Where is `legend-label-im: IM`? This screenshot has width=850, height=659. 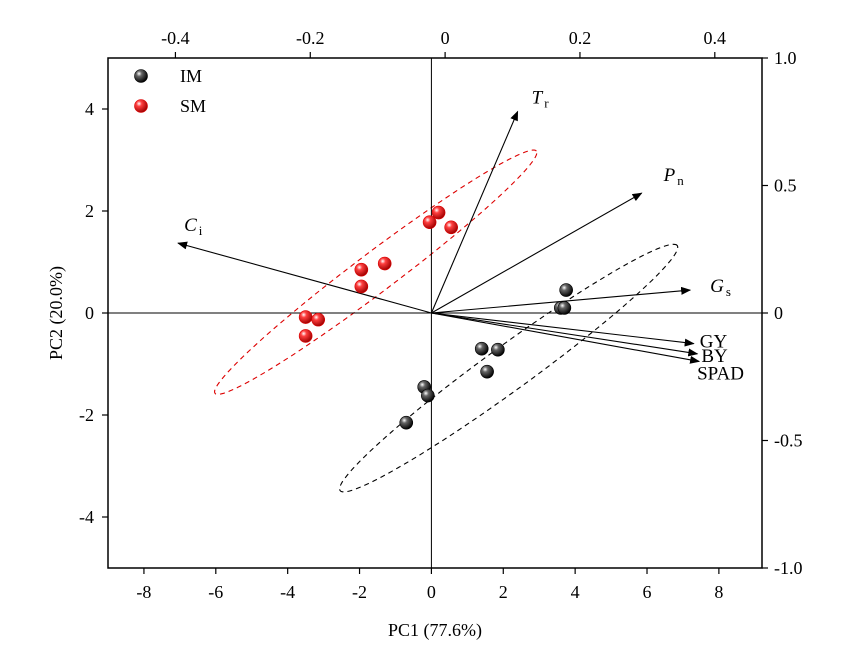
legend-label-im: IM is located at coordinates (191, 76).